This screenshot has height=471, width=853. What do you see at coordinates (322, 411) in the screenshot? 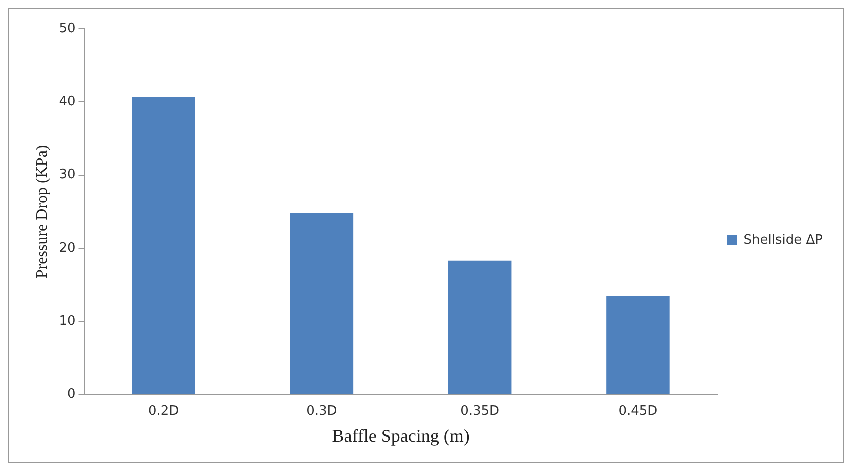
I see `x-tick-label: 0.3D` at bounding box center [322, 411].